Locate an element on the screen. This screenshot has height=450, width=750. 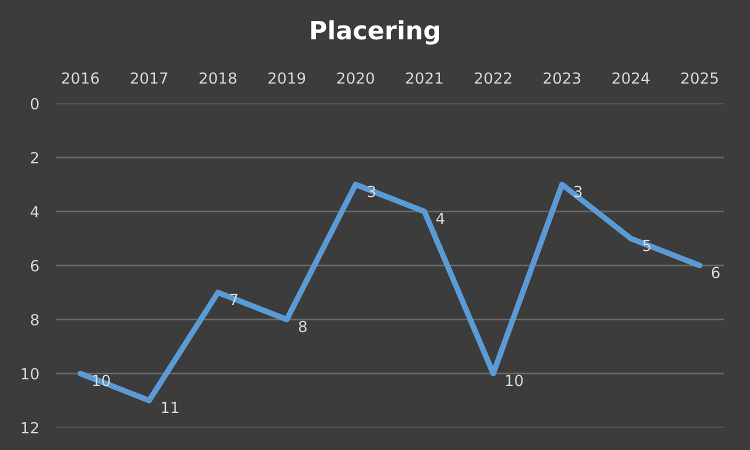
data-label: 6 is located at coordinates (716, 272).